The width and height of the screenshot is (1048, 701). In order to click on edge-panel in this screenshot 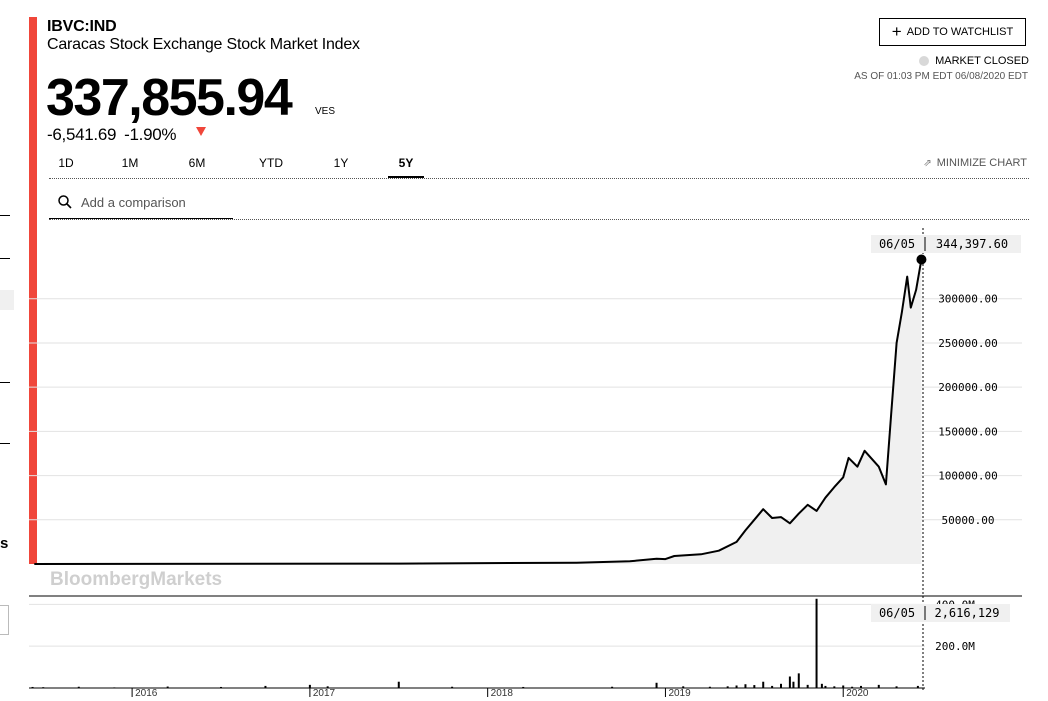, I will do `click(7, 300)`.